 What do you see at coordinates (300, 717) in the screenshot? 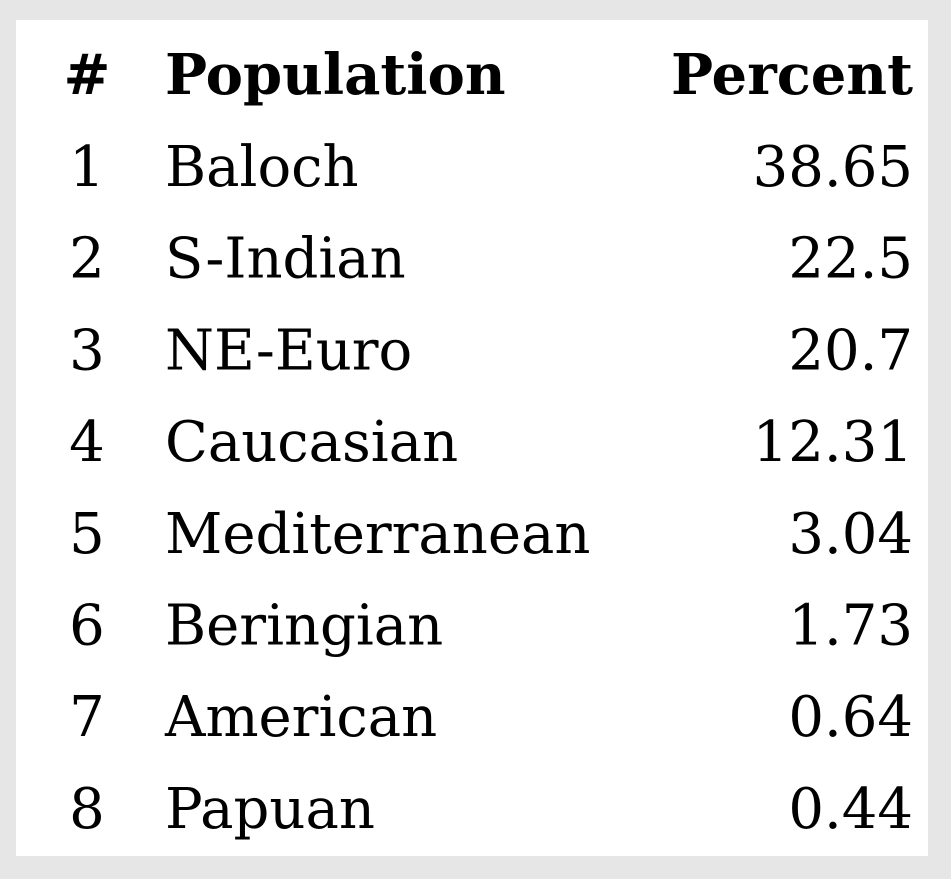
I see `cell-population: American` at bounding box center [300, 717].